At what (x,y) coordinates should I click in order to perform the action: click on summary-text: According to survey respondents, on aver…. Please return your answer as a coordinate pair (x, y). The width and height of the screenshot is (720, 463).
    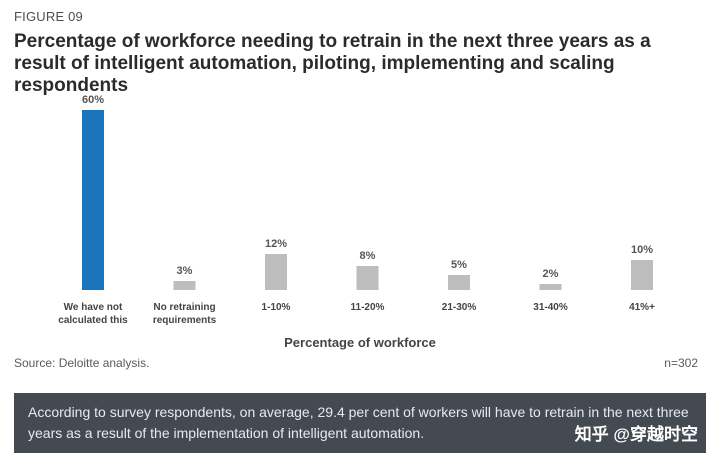
    Looking at the image, I should click on (358, 422).